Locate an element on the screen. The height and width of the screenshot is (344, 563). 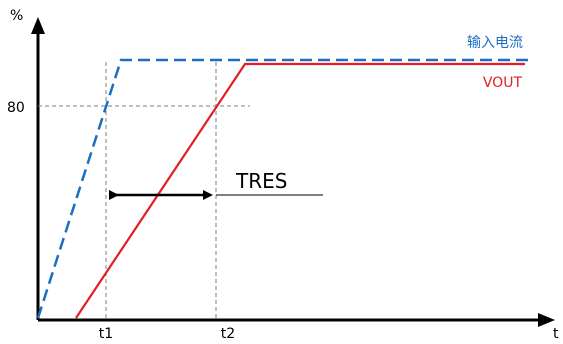
x-axis-arrow-icon is located at coordinates (546, 320).